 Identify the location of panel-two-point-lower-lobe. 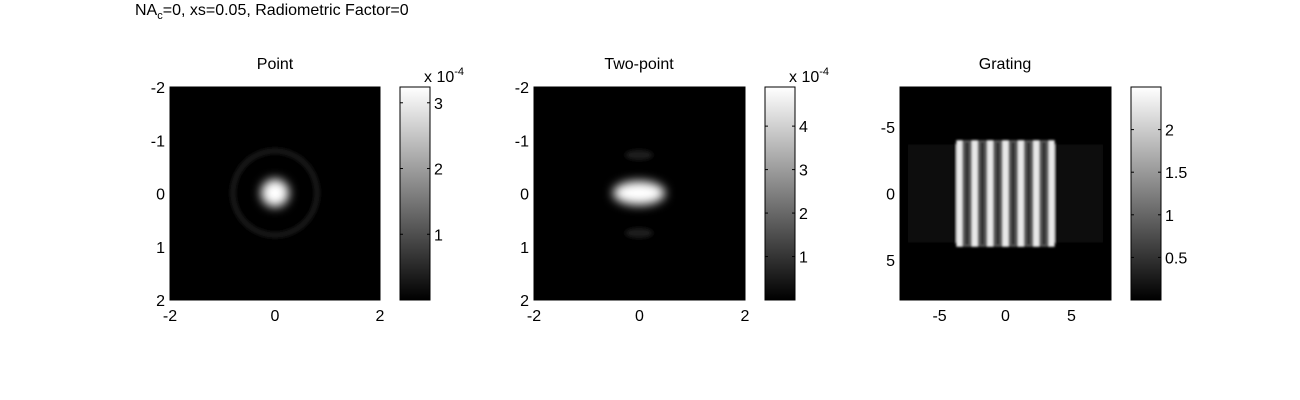
(639, 233).